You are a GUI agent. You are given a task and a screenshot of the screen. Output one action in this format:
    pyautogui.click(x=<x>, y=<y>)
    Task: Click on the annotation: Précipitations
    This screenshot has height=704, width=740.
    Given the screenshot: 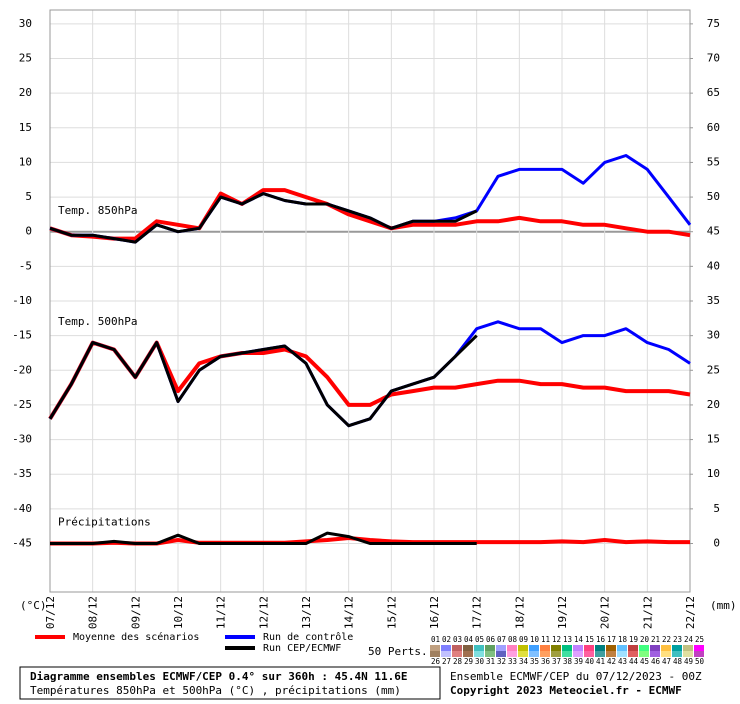 What is the action you would take?
    pyautogui.click(x=104, y=522)
    